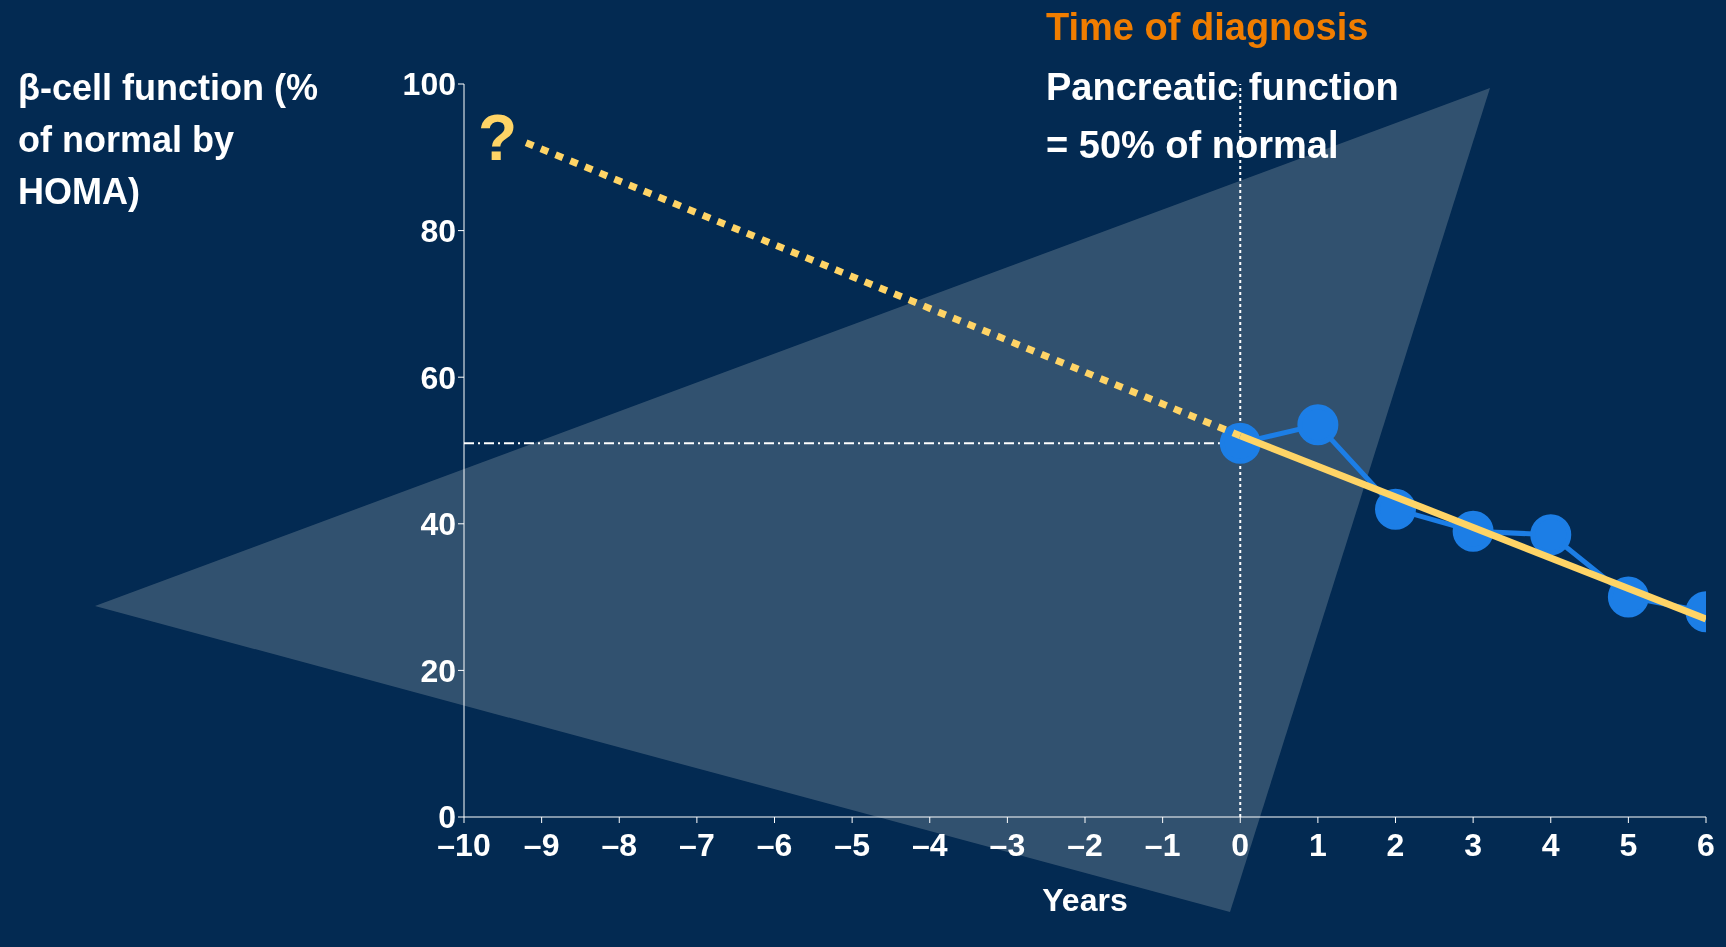  What do you see at coordinates (1162, 844) in the screenshot?
I see `x-tick-label: –1` at bounding box center [1162, 844].